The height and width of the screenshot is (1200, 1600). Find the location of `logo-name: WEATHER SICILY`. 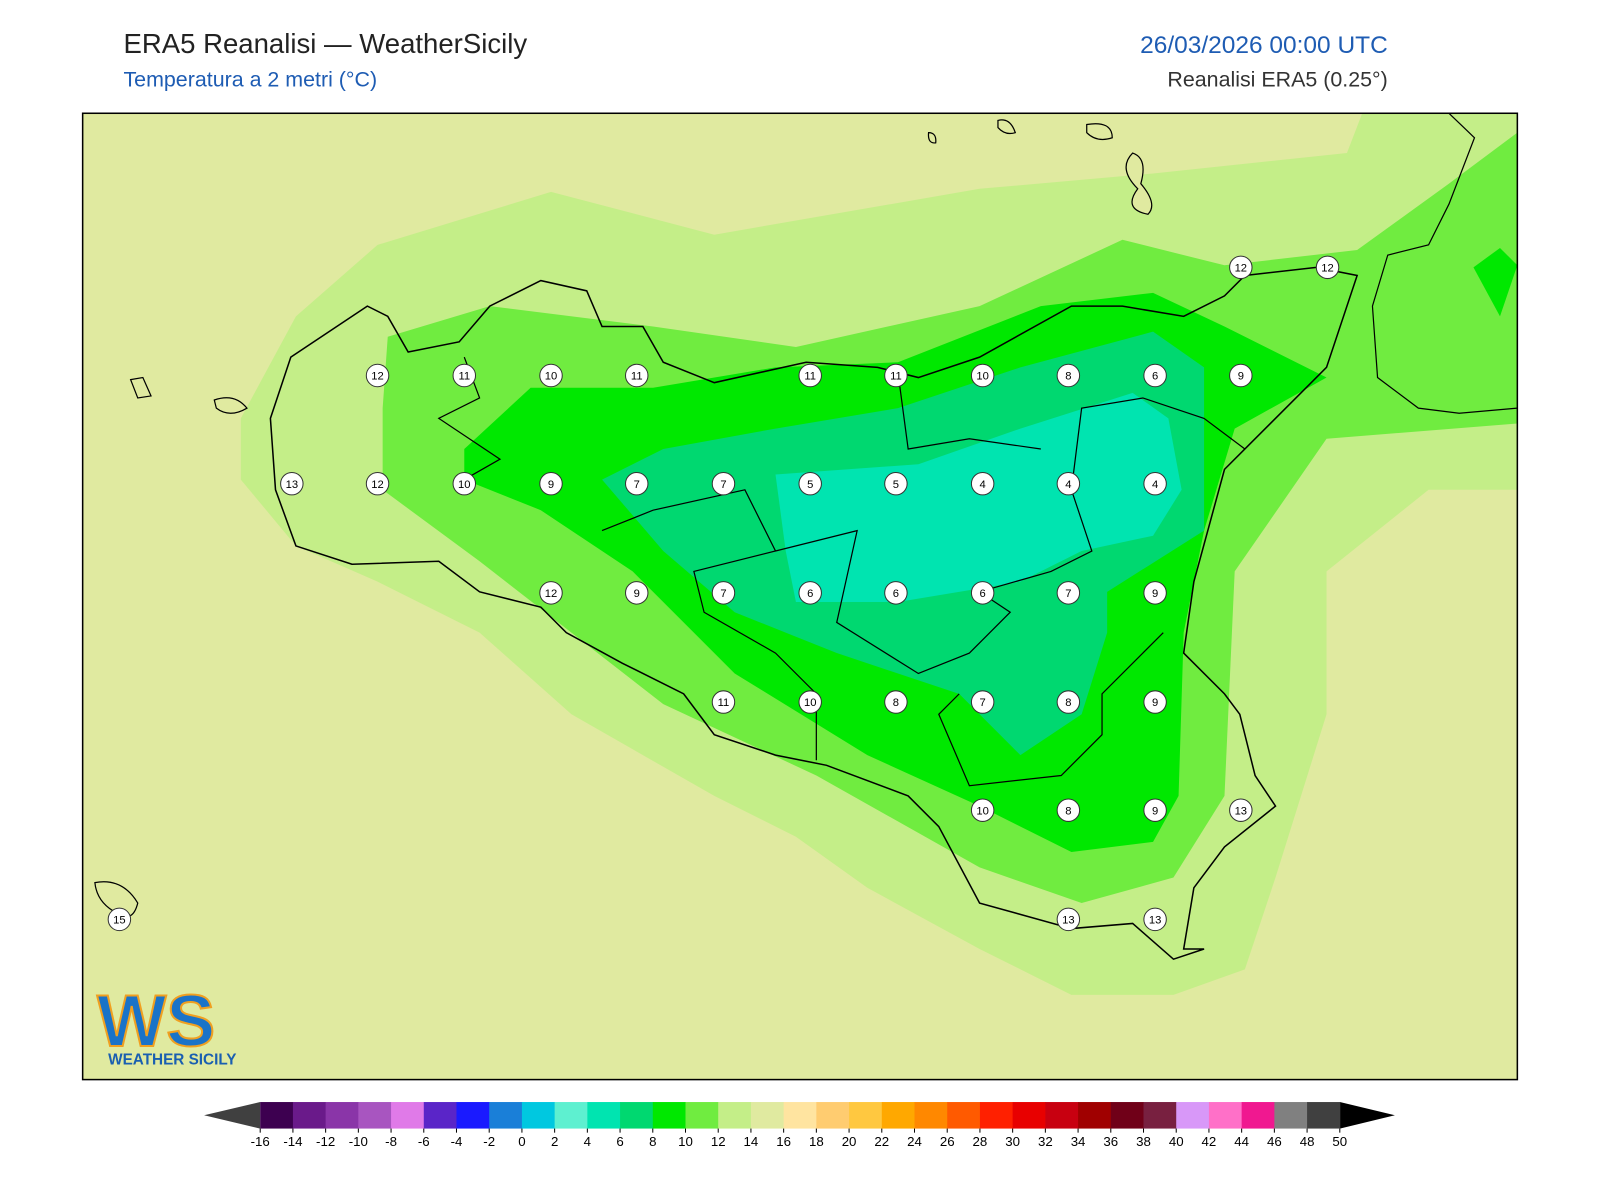

logo-name: WEATHER SICILY is located at coordinates (172, 1059).